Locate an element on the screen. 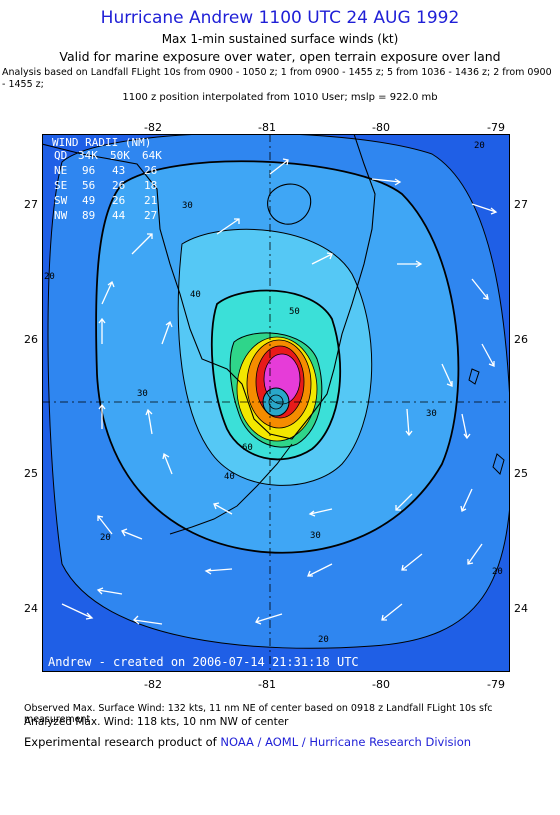 The image size is (560, 815). wind-radii-title: WIND RADII (NM) is located at coordinates (101, 142).